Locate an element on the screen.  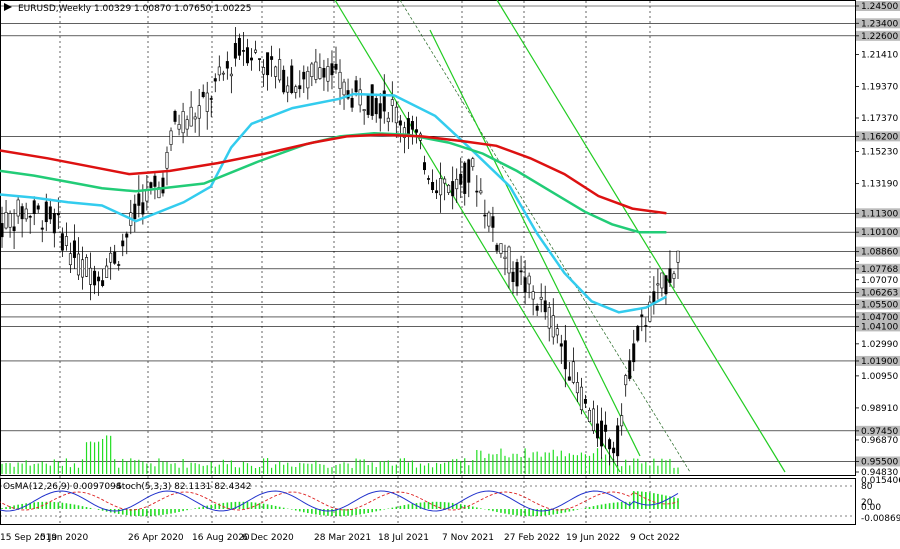
price-tick-label: 0.96870 is located at coordinates (879, 441).